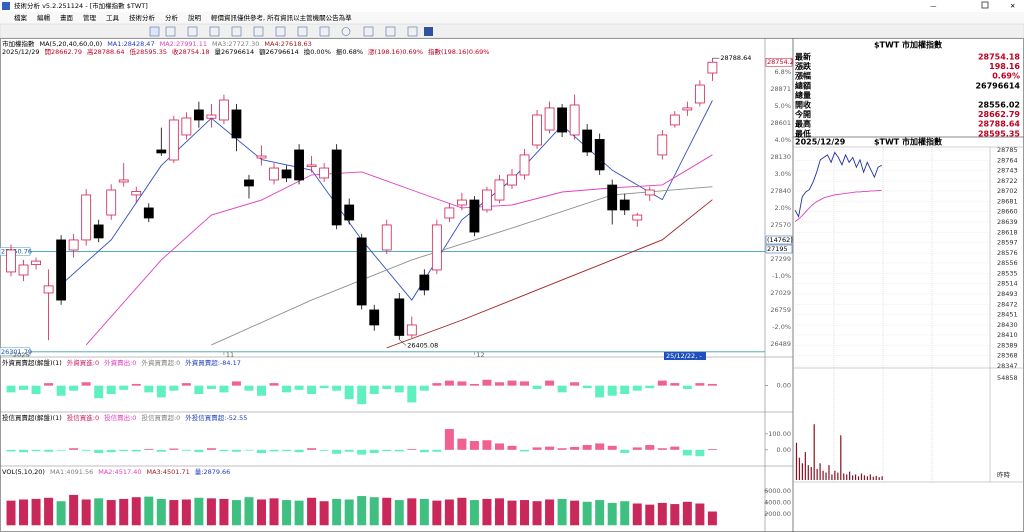 The image size is (1024, 532). I want to click on text-segment: 外資買賣超(解盤)(1), so click(32, 362).